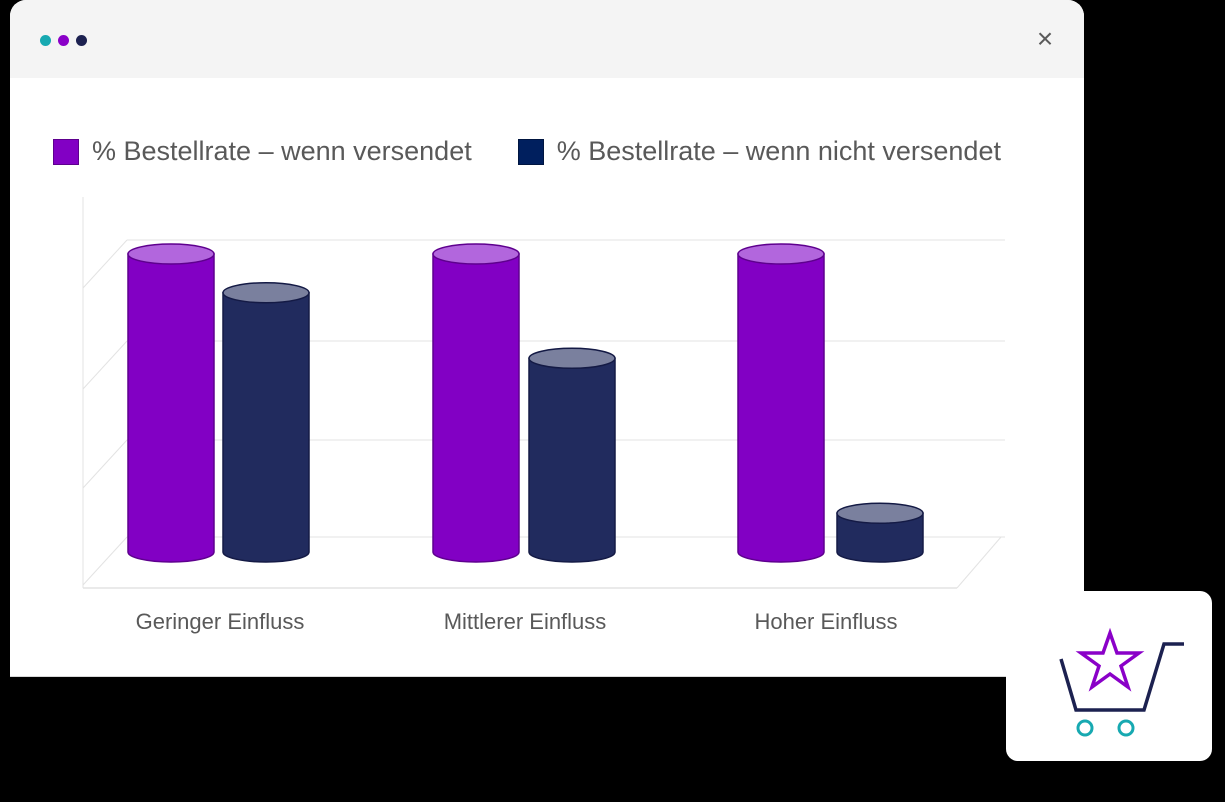 This screenshot has height=802, width=1225. I want to click on x-label: Mittlerer Einfluss, so click(525, 621).